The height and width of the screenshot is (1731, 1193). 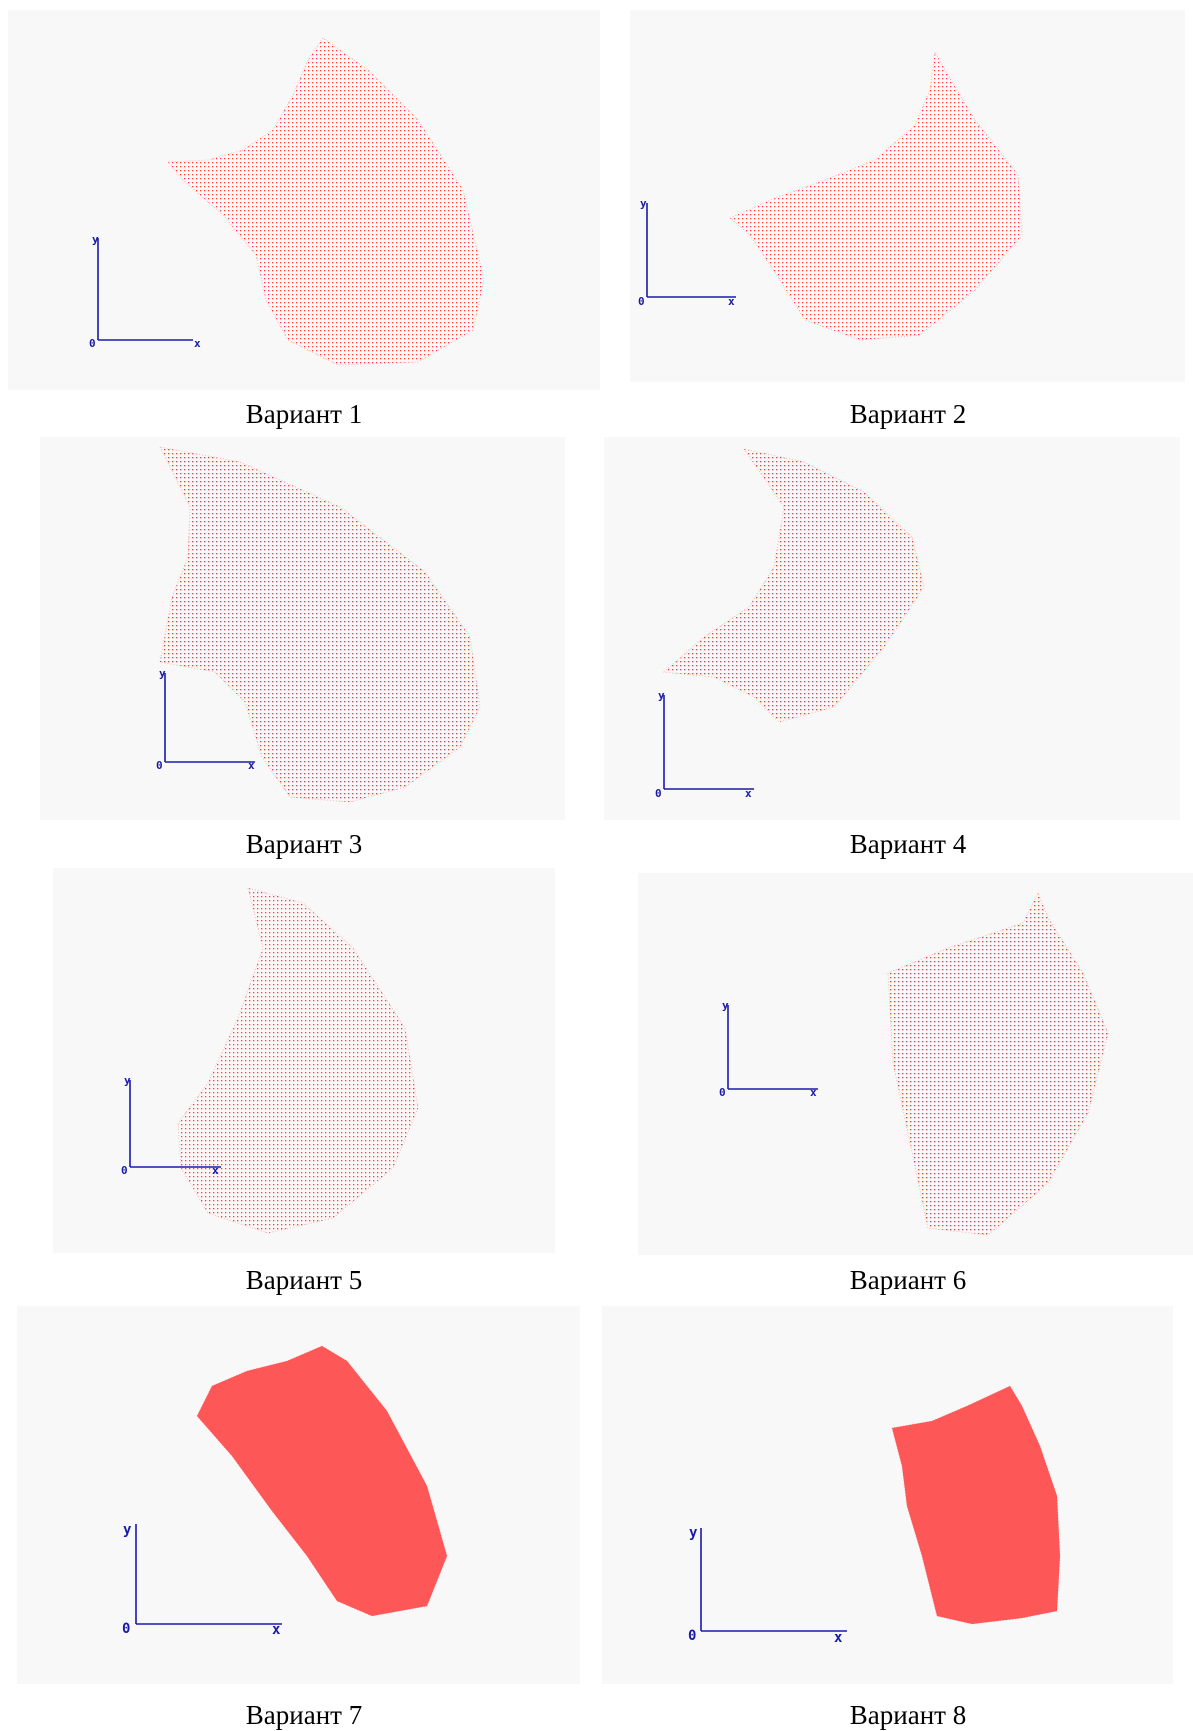 What do you see at coordinates (197, 343) in the screenshot?
I see `variant-1-x-label: x` at bounding box center [197, 343].